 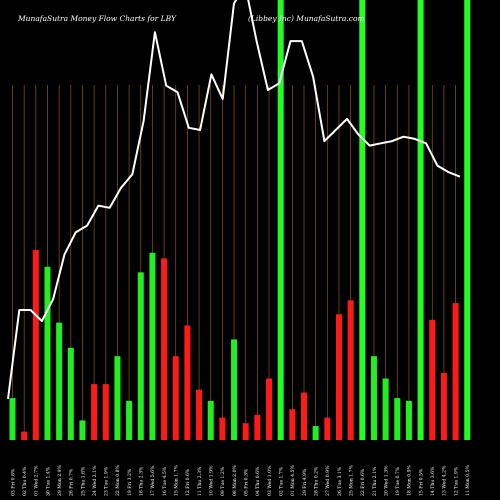 I want to click on x-label-18: 10 Wed 1.9%, so click(x=212, y=480).